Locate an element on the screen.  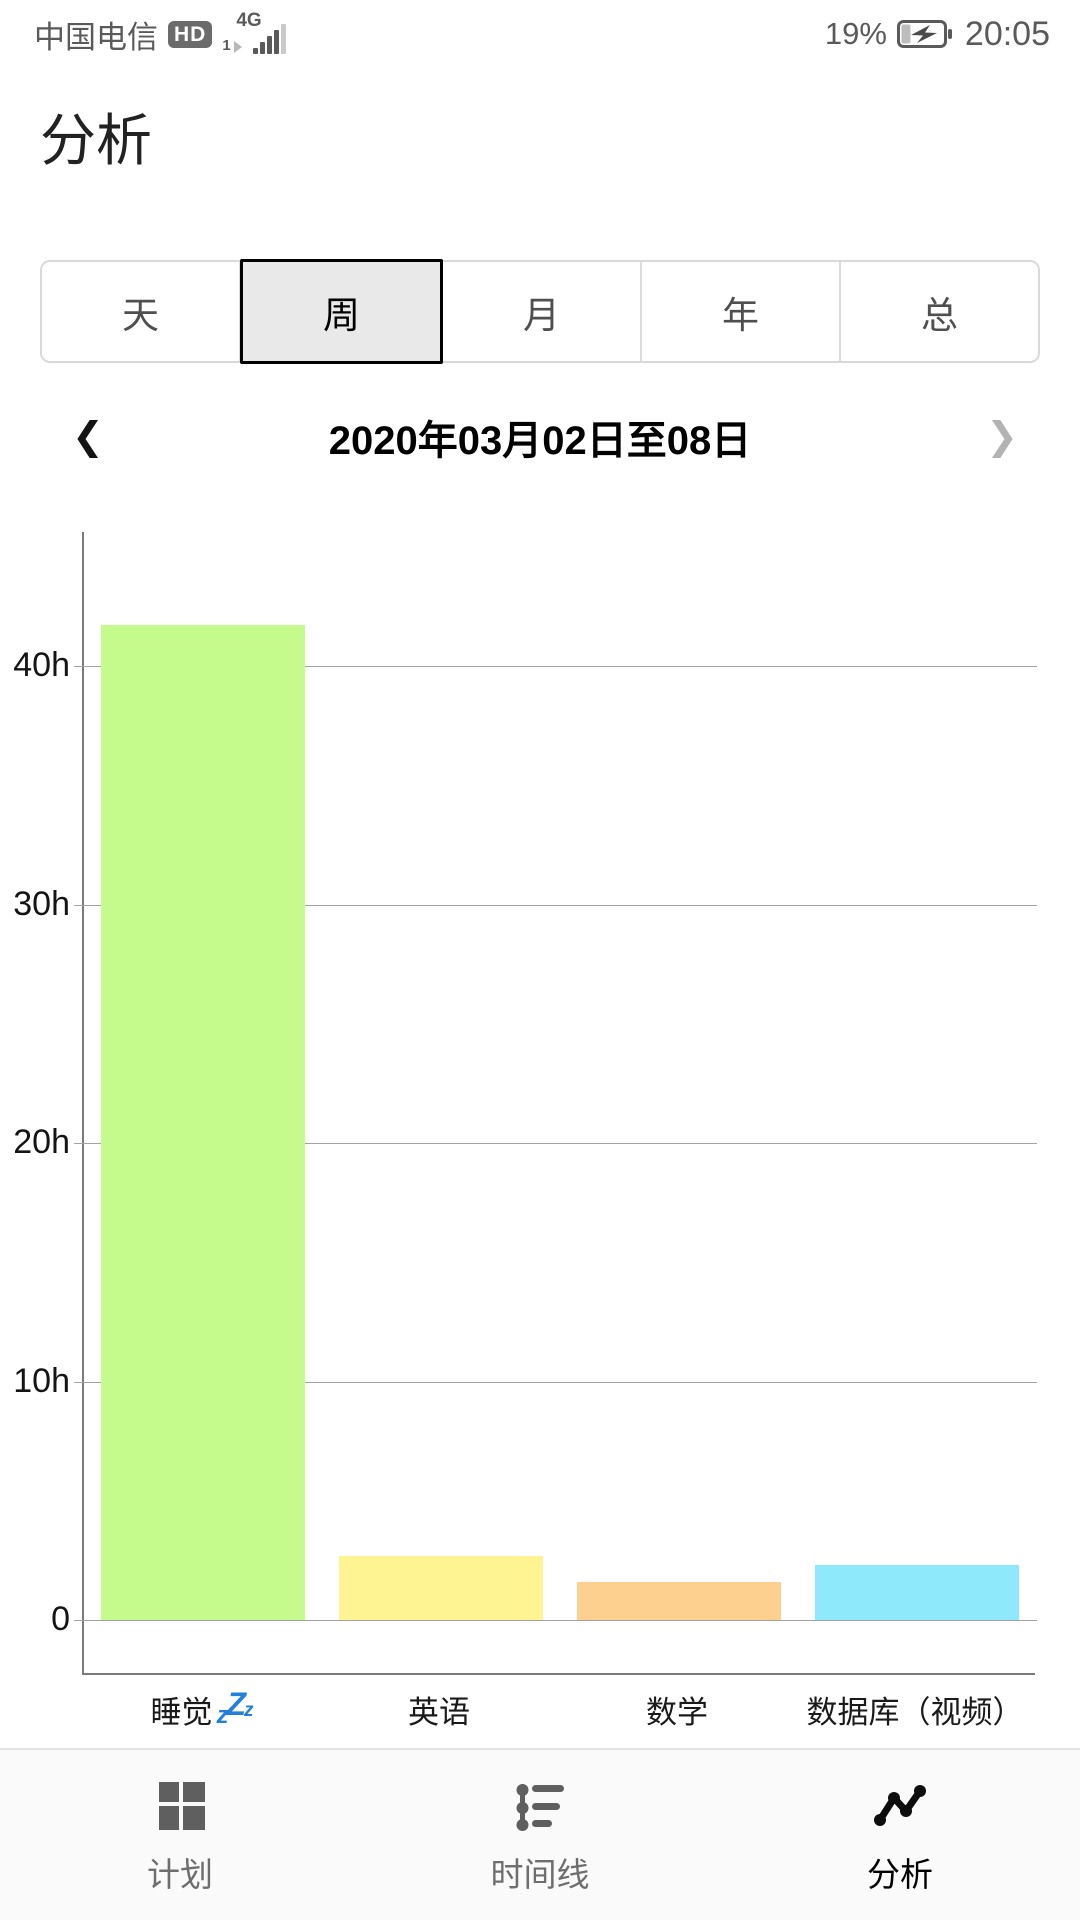
nav-label: 时间线 is located at coordinates (540, 1874).